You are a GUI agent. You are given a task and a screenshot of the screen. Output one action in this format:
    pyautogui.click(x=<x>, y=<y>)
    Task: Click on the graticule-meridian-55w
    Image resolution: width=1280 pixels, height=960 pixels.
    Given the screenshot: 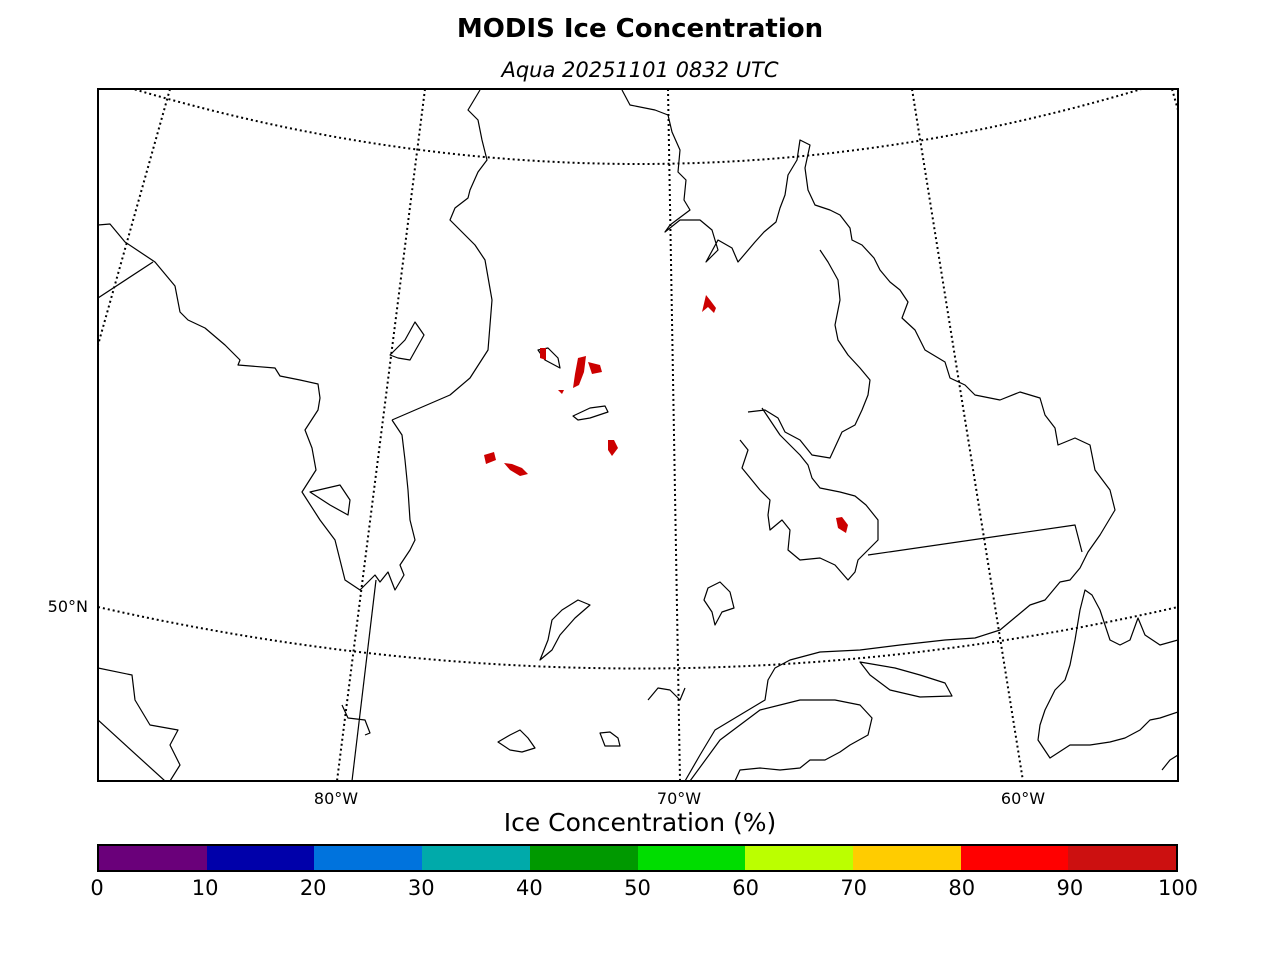 What is the action you would take?
    pyautogui.click(x=1174, y=100)
    